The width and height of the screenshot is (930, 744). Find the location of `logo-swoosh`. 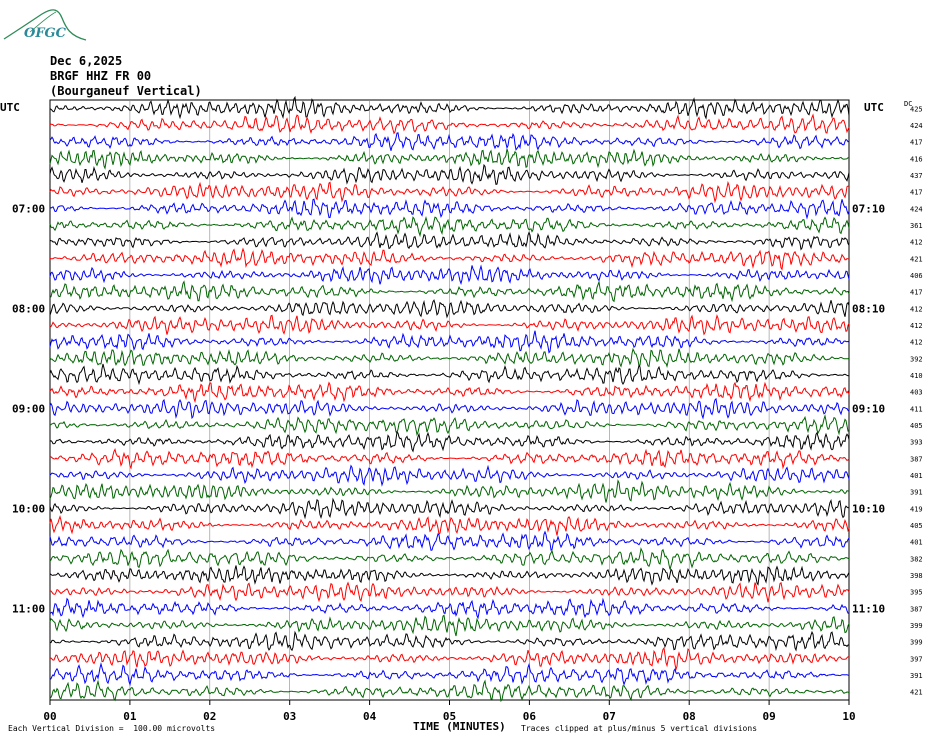

logo-swoosh is located at coordinates (45, 25).